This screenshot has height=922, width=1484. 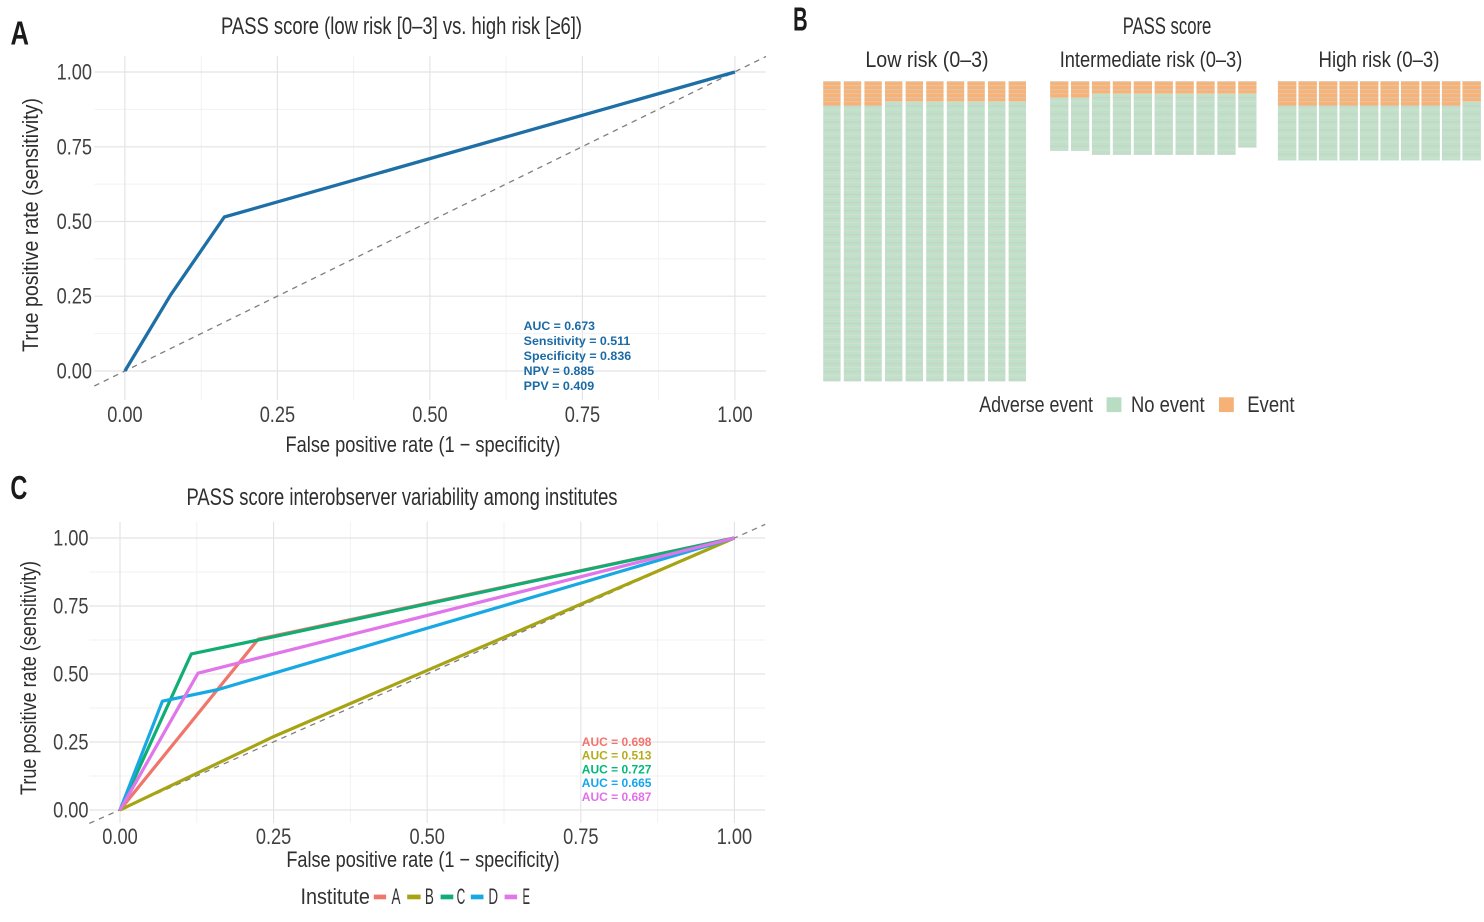 What do you see at coordinates (1036, 404) in the screenshot?
I see `svg-text: Adverse event` at bounding box center [1036, 404].